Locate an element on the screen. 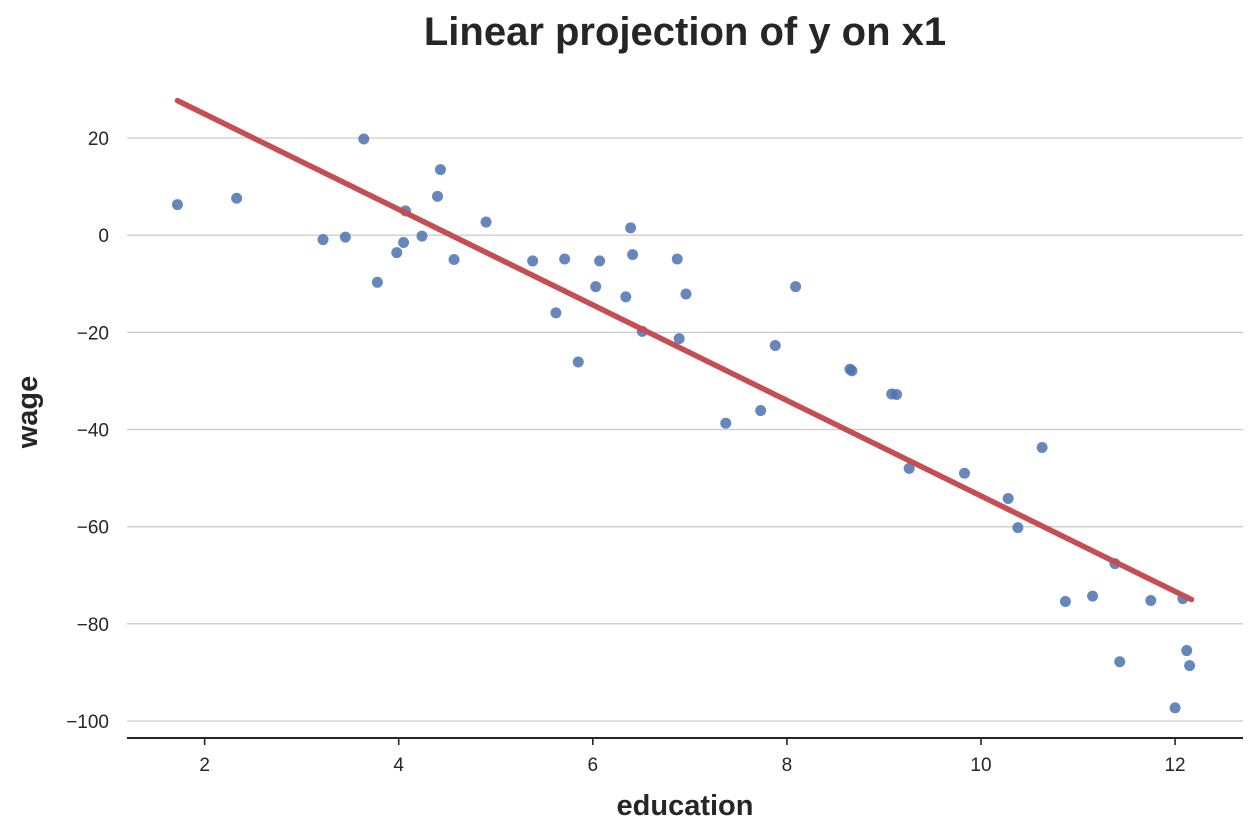 This screenshot has height=835, width=1257. x-tick-label: 4 is located at coordinates (398, 765).